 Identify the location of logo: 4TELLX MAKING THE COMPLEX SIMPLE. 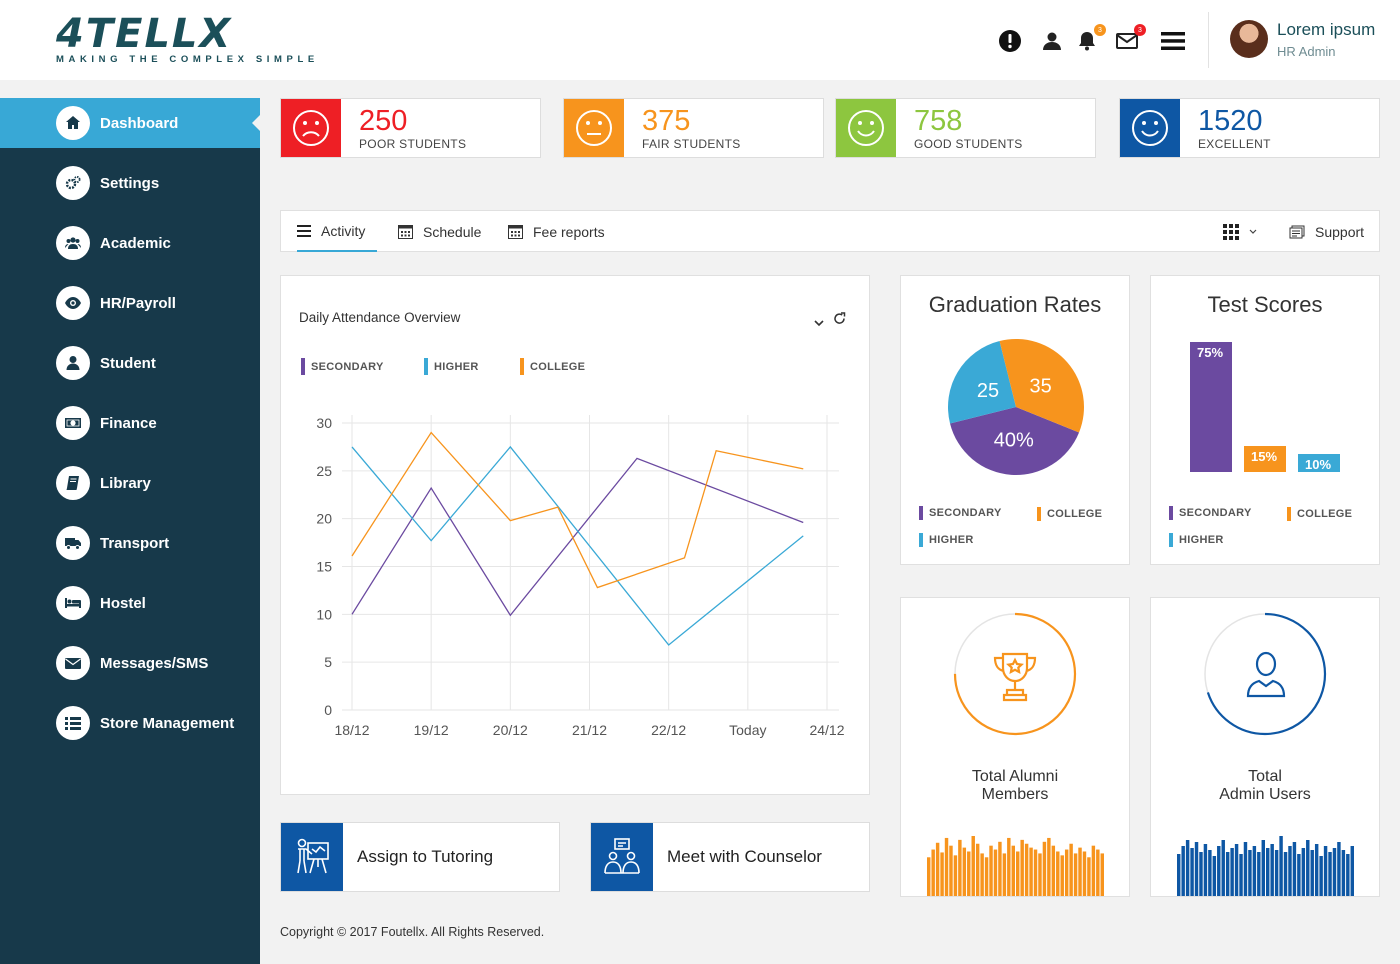
(187, 39).